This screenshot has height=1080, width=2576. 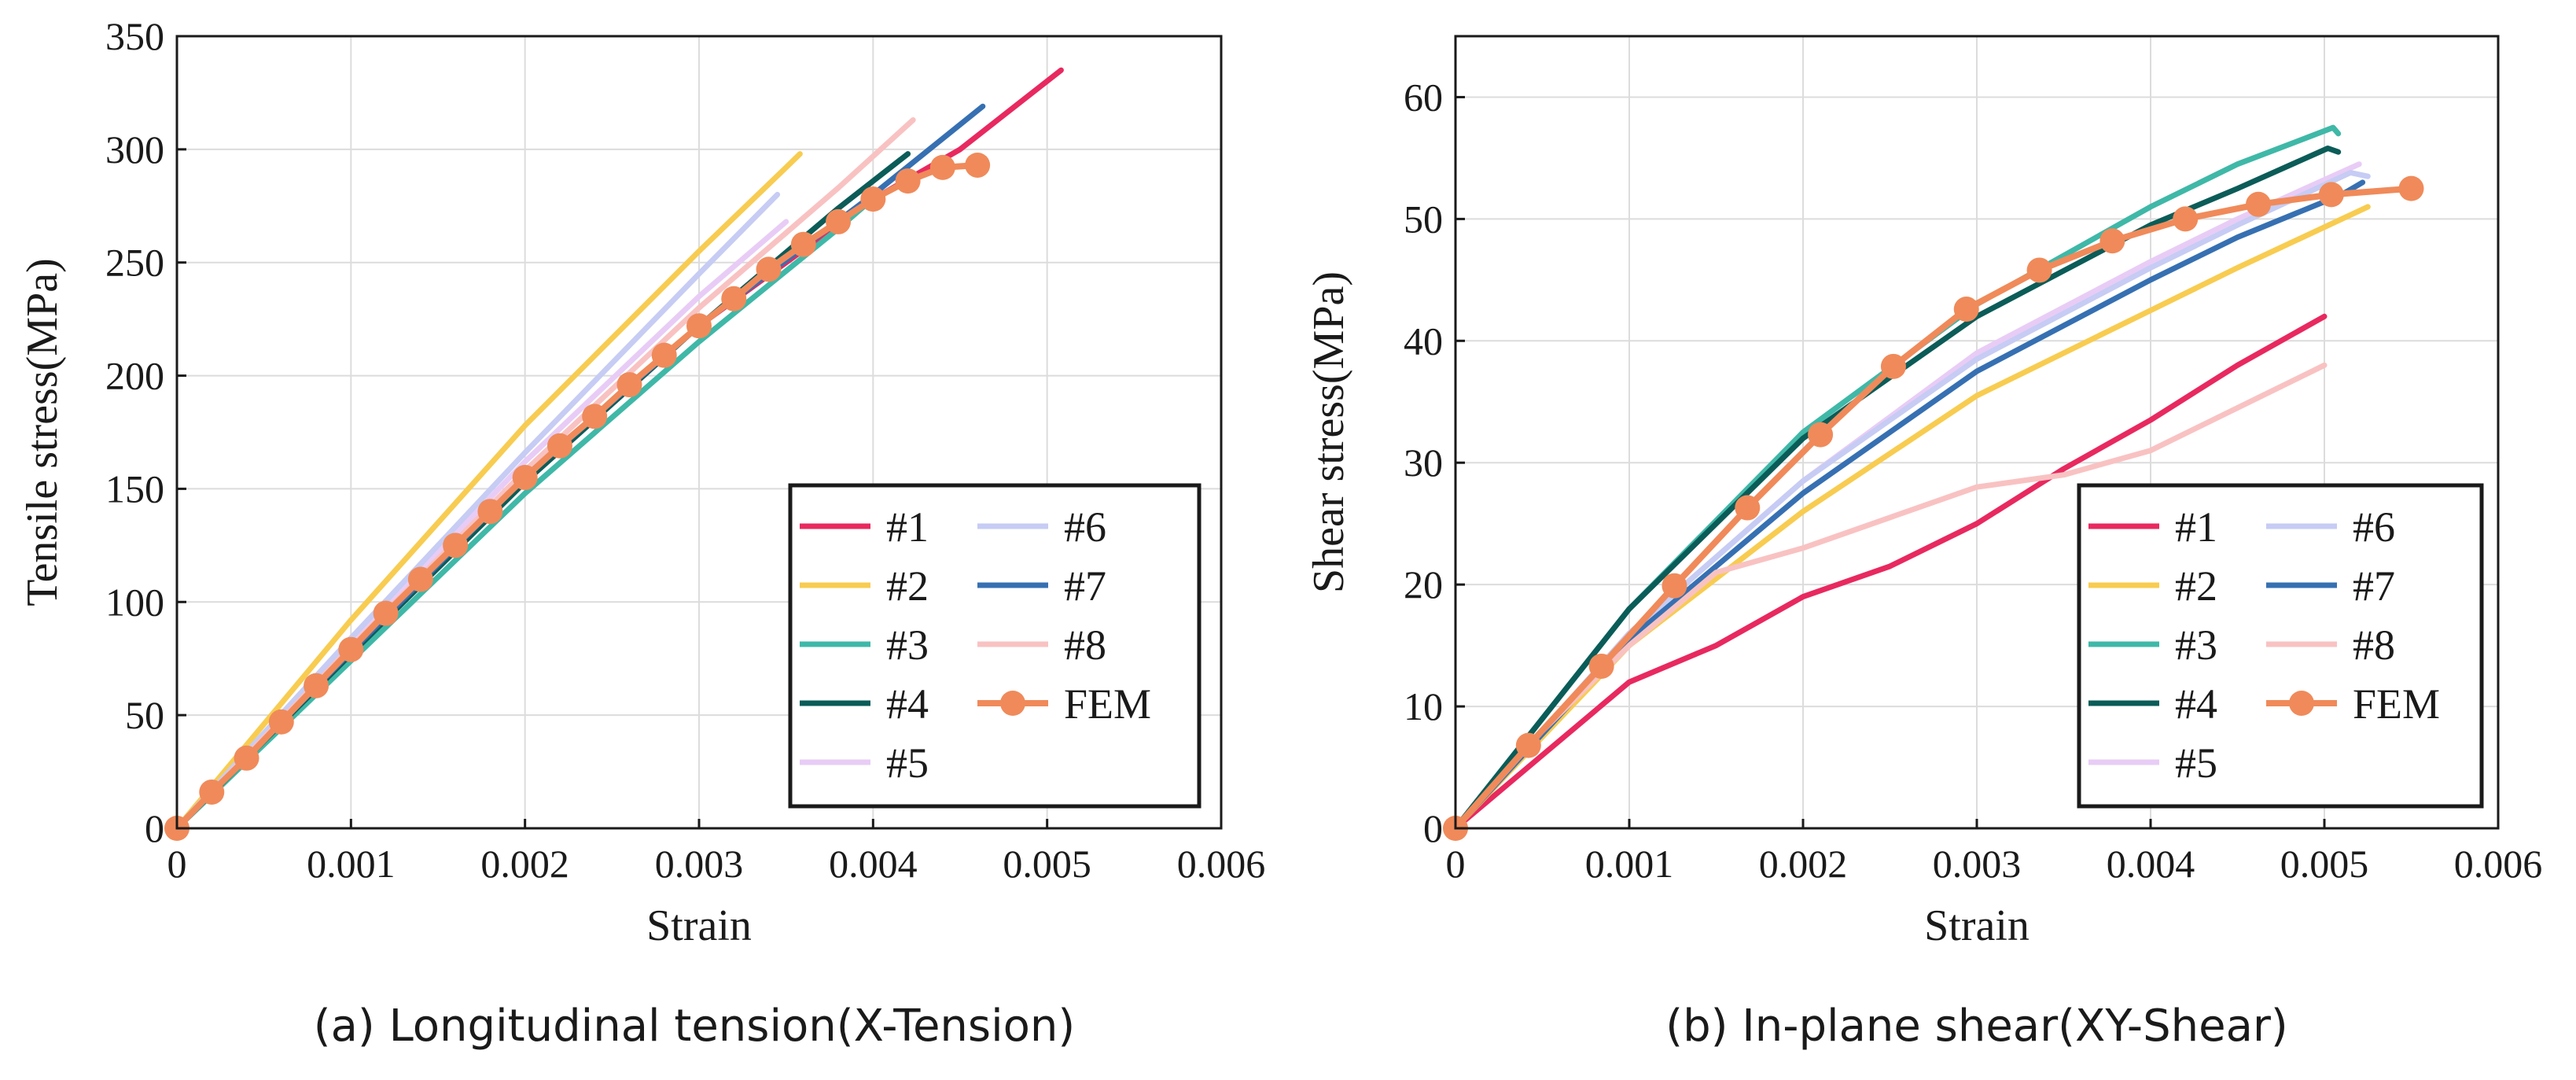 I want to click on y-tick-label: 30, so click(x=1424, y=462).